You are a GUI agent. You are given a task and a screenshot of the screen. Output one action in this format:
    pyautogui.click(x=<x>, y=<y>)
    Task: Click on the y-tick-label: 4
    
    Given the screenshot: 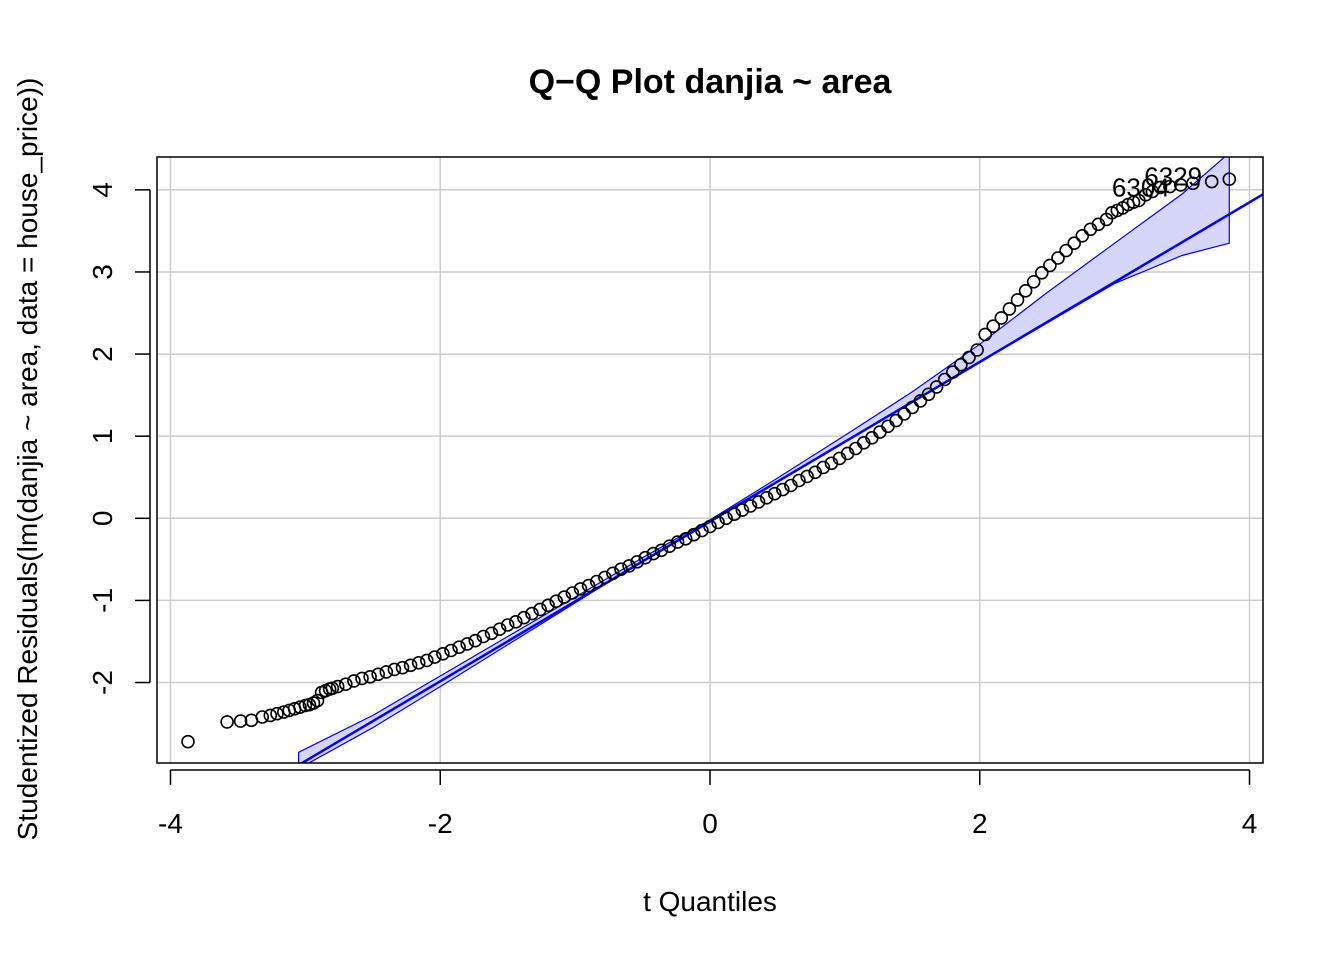 What is the action you would take?
    pyautogui.click(x=102, y=190)
    